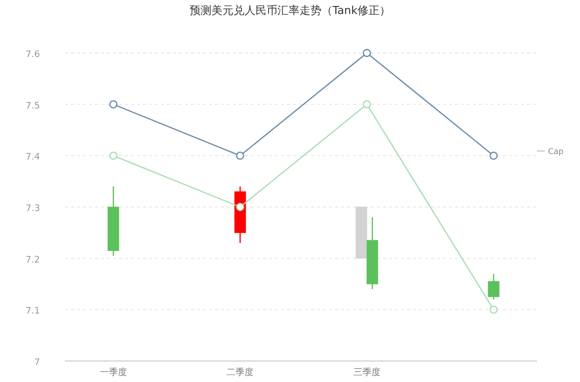  What do you see at coordinates (37, 363) in the screenshot?
I see `y-tick-label: 7` at bounding box center [37, 363].